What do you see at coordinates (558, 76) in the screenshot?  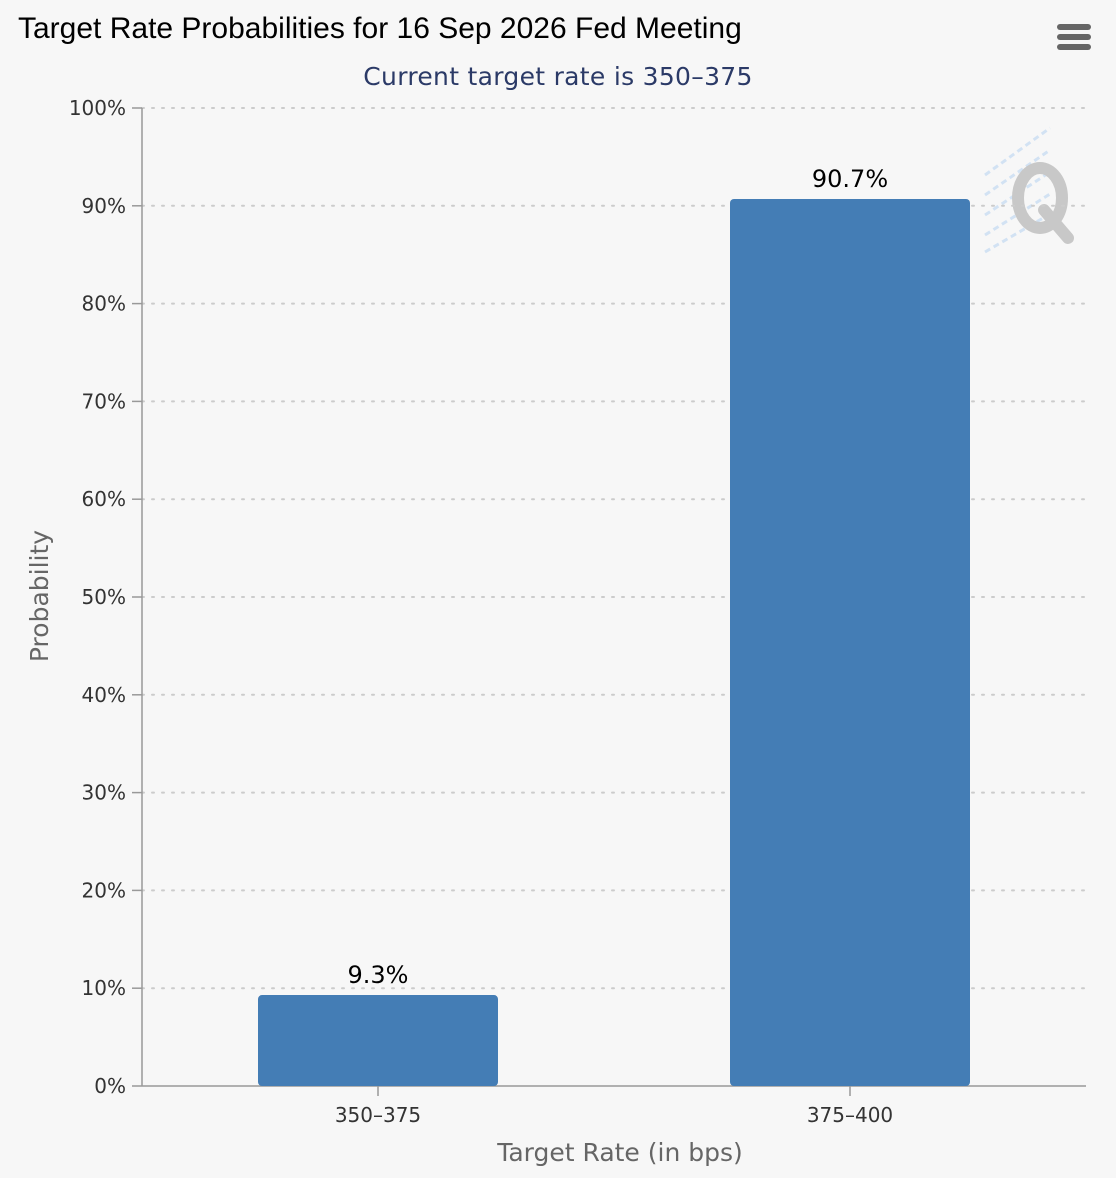 I see `chart-subtitle: Current target rate is 350–375` at bounding box center [558, 76].